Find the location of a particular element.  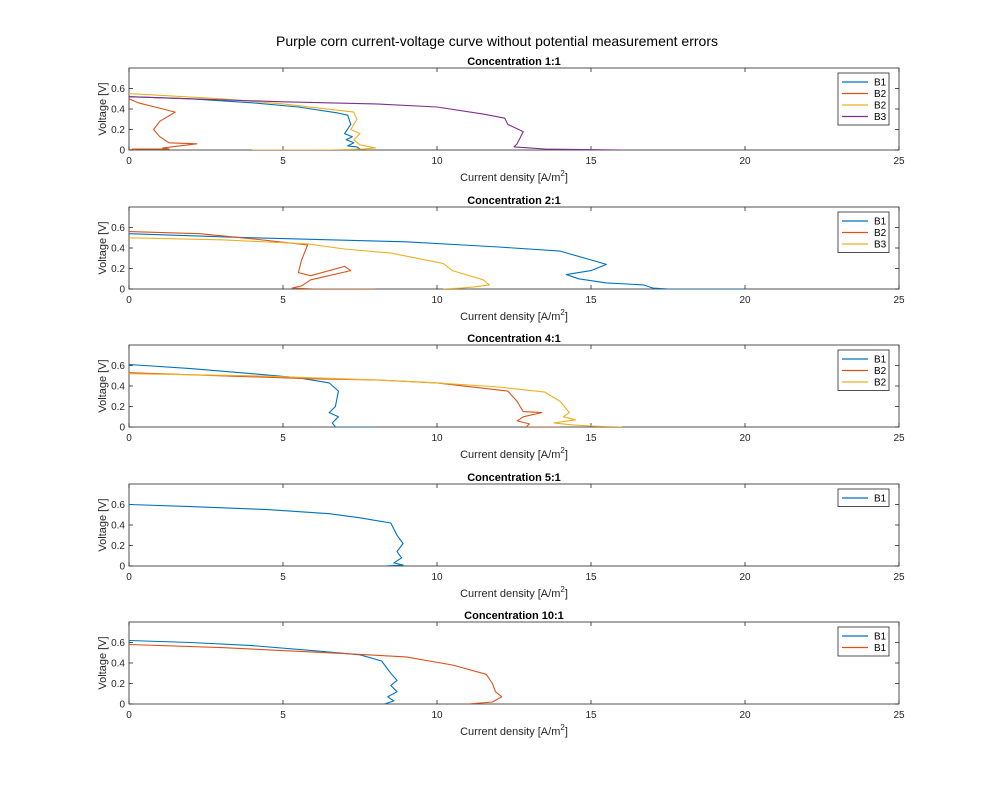

legend-box is located at coordinates (863, 641).